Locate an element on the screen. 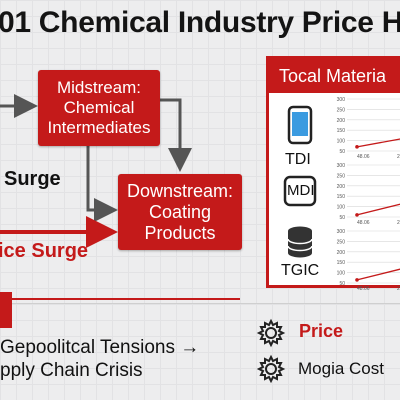  arrow-midstream-to-downstream-right is located at coordinates (176, 135).